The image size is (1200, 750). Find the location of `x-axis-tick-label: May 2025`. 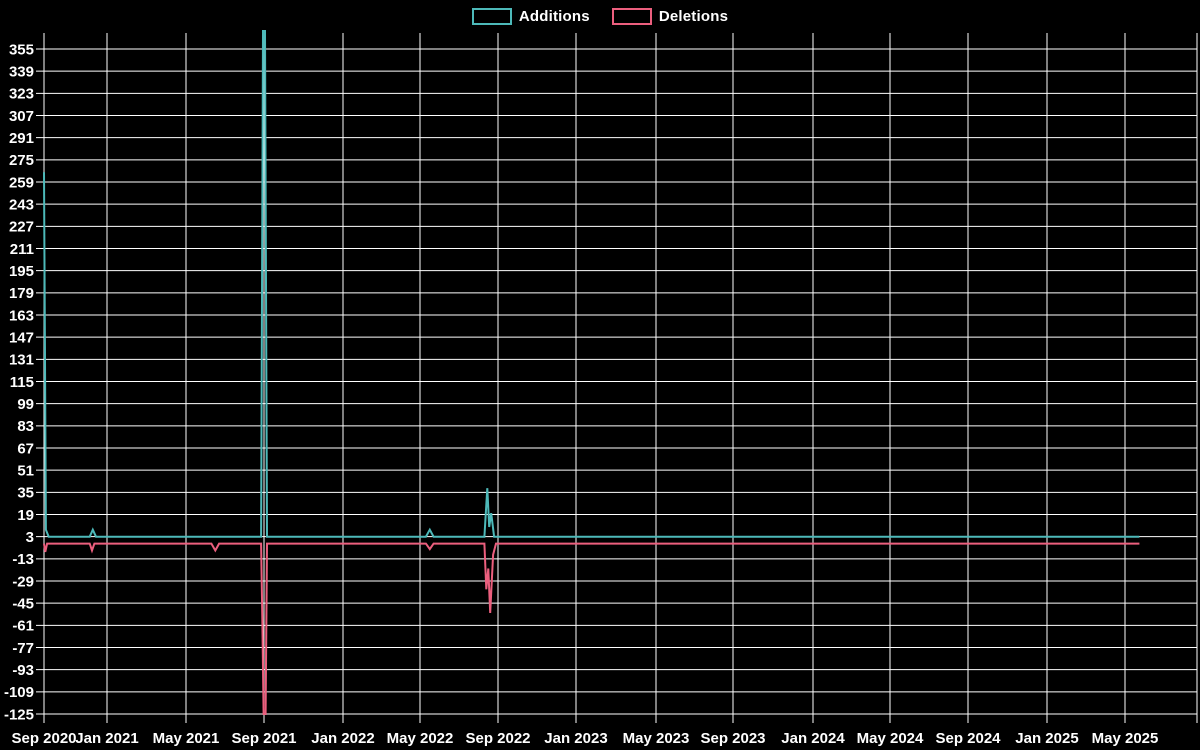

x-axis-tick-label: May 2025 is located at coordinates (1125, 738).